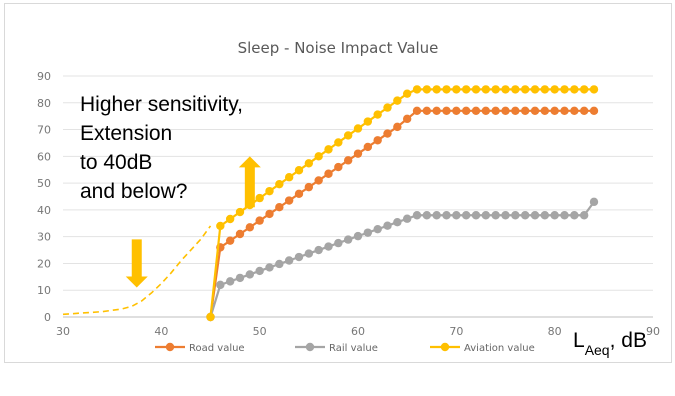 Image resolution: width=675 pixels, height=396 pixels. I want to click on y-tick-label: 90, so click(44, 76).